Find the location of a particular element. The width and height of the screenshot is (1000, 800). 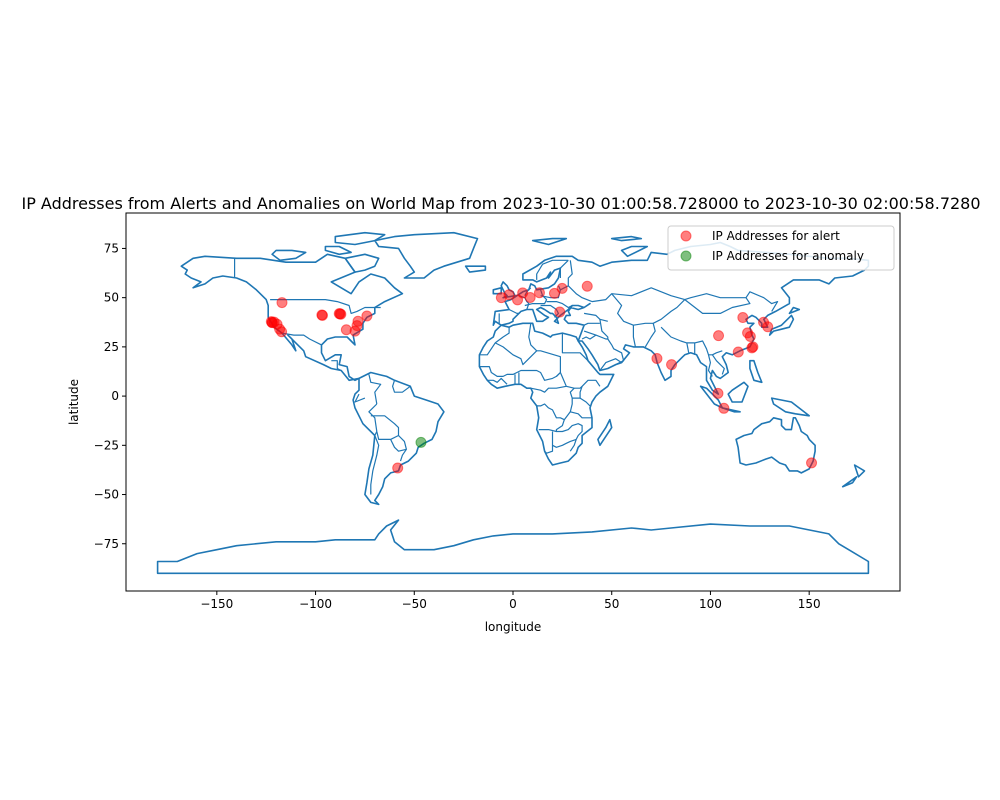

x-tick-label: 100 is located at coordinates (710, 604).